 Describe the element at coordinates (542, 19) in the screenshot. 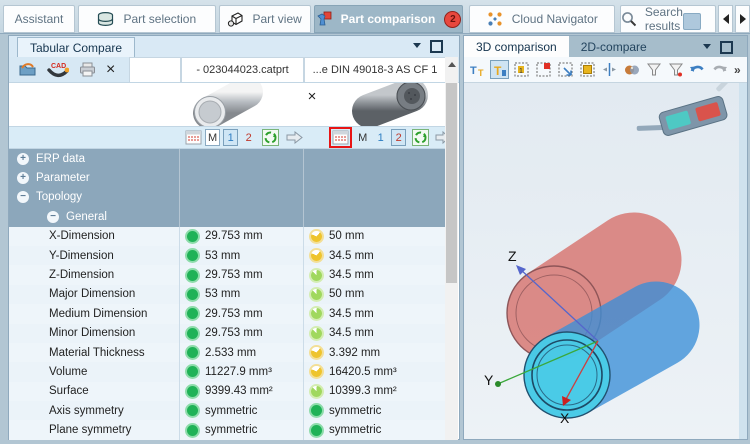

I see `tab-cloud-navigator: Cloud Navigator` at that location.